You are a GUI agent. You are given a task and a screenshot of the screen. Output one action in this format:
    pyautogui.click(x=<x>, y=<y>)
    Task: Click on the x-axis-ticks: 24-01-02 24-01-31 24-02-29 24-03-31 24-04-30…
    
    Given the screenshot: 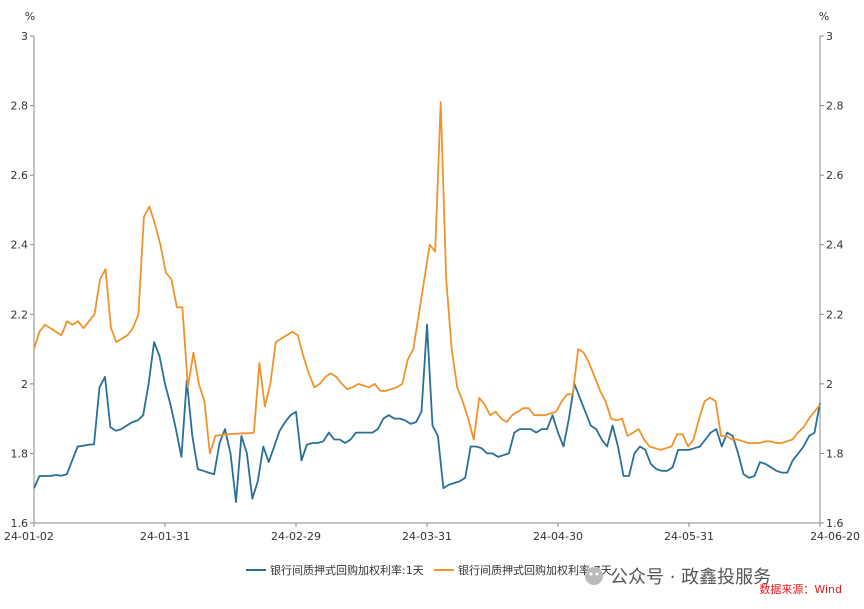 What is the action you would take?
    pyautogui.click(x=432, y=533)
    